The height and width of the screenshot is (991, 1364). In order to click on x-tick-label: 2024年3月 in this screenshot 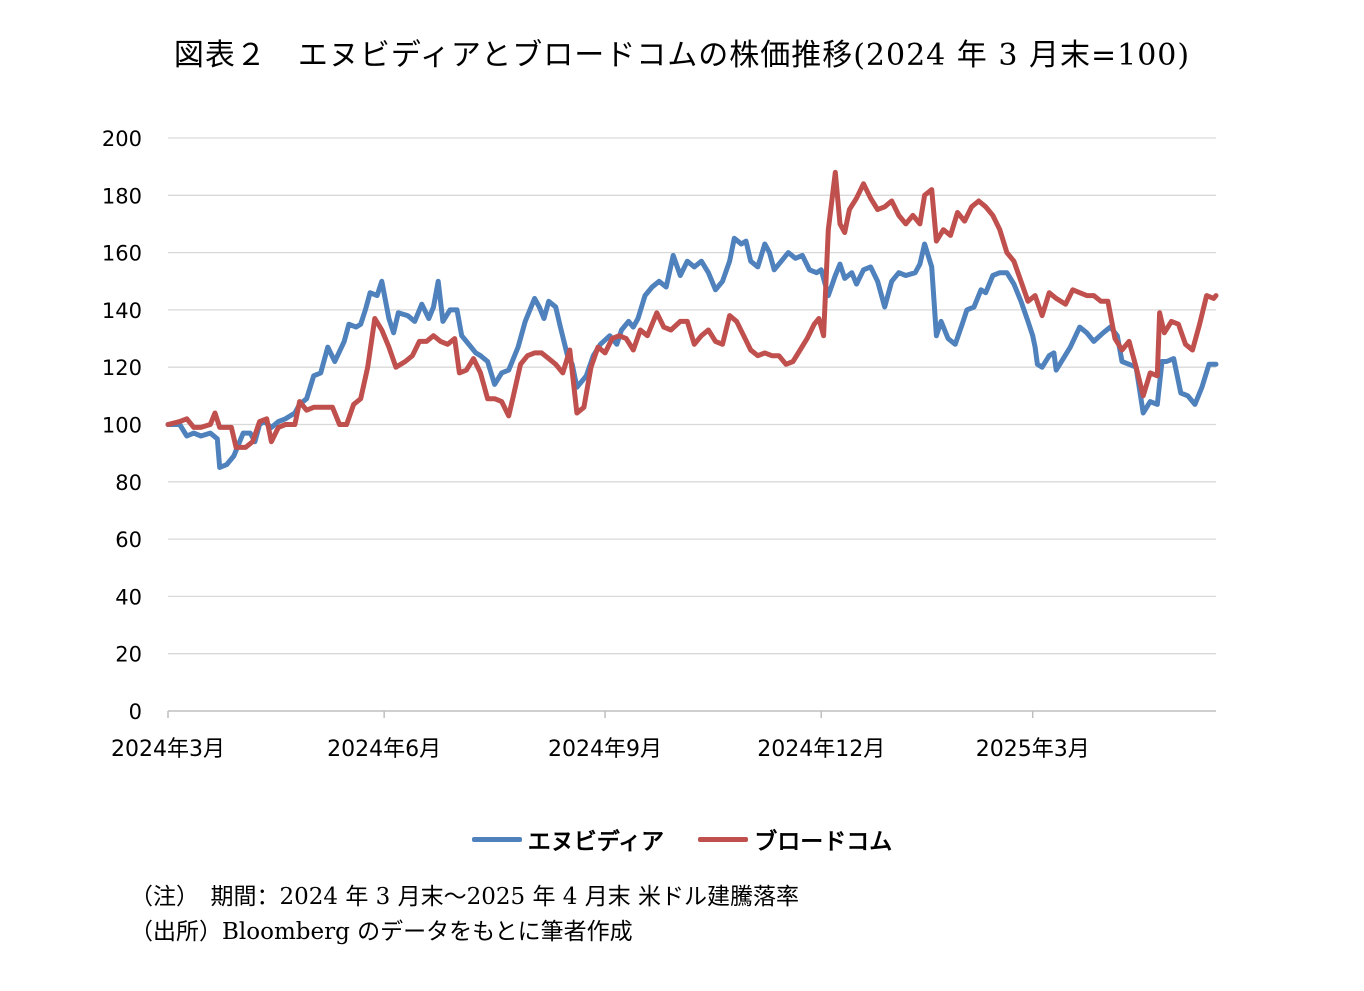, I will do `click(168, 749)`.